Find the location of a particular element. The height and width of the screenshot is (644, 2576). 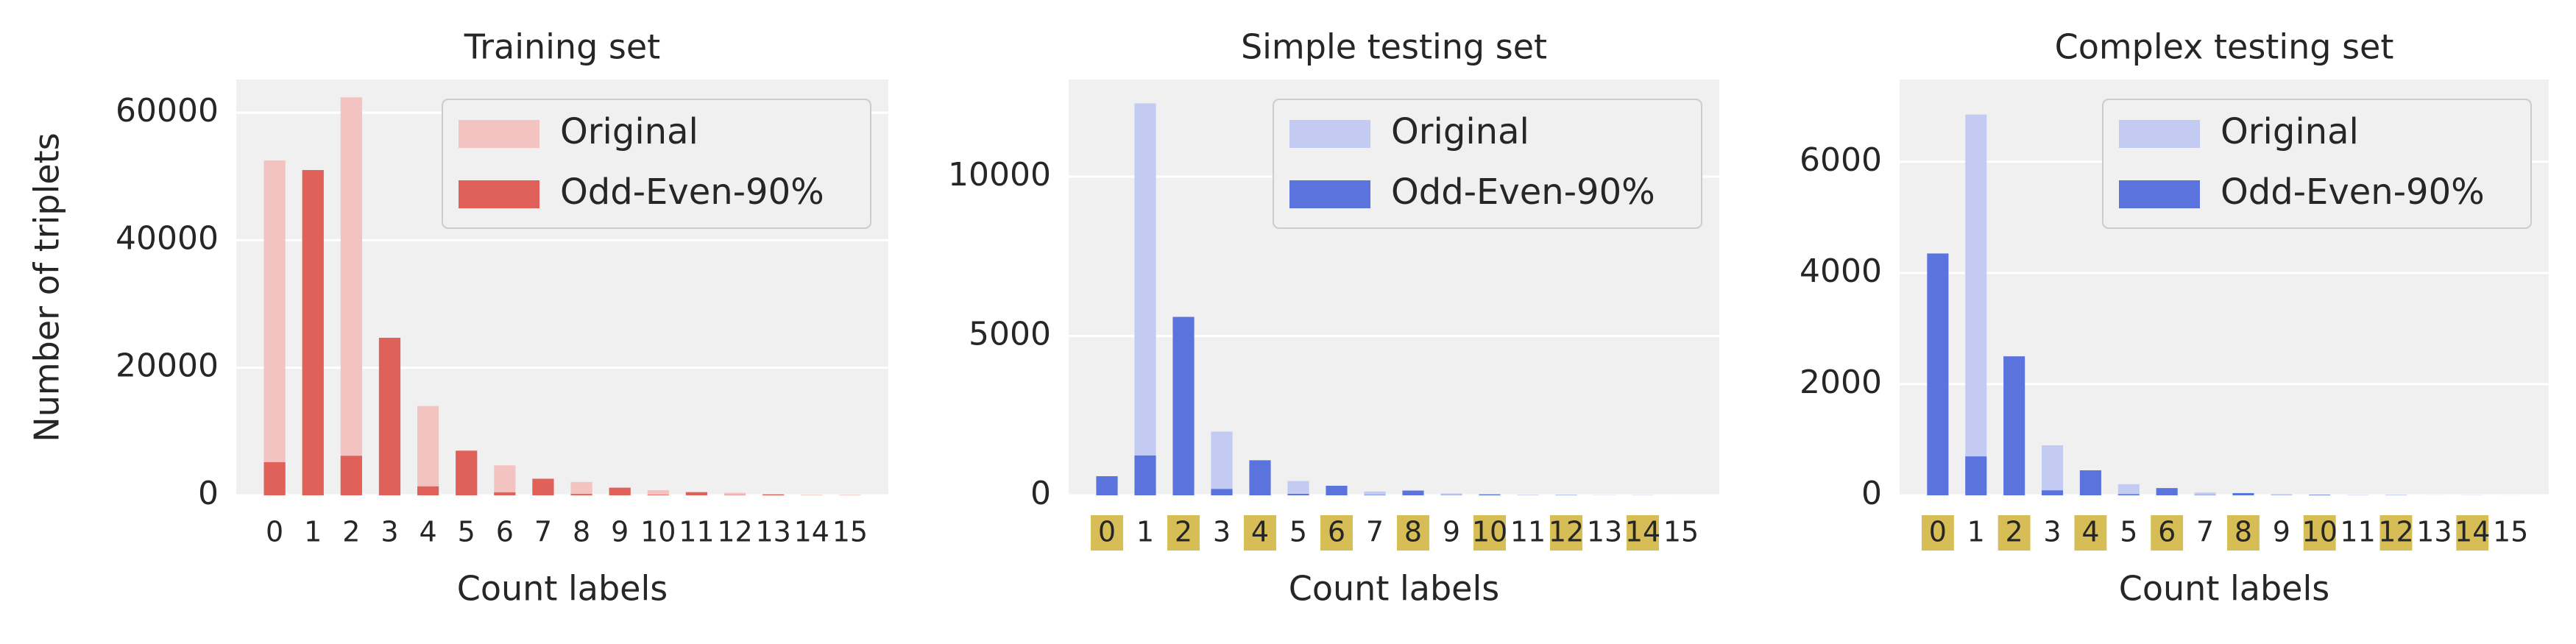

y-tick-label: 10000 is located at coordinates (1000, 175).